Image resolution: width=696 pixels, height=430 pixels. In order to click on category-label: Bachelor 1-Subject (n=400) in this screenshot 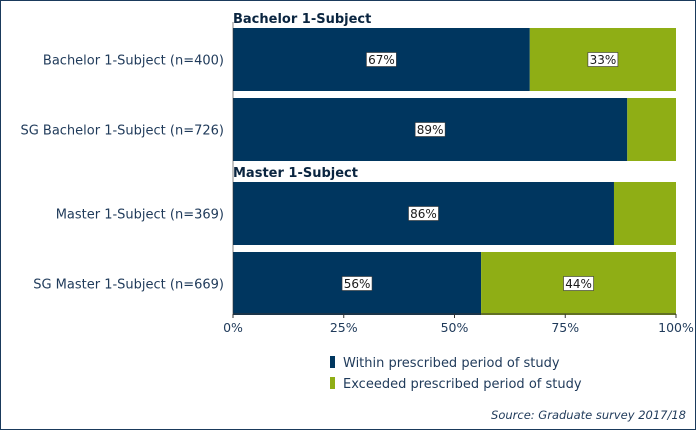, I will do `click(133, 61)`.